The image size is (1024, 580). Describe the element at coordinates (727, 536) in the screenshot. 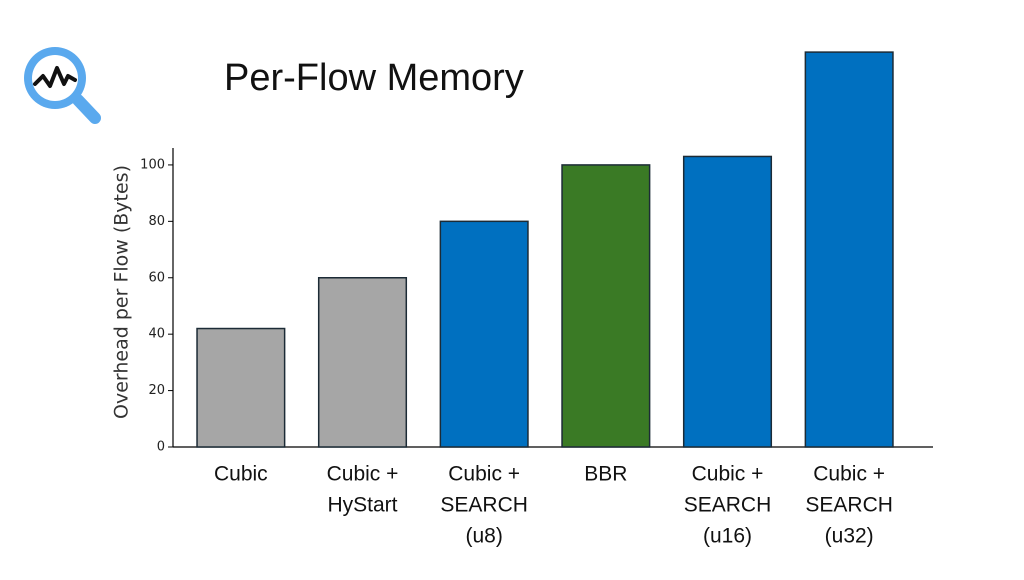

I see `x-tick-label: (u16)` at that location.